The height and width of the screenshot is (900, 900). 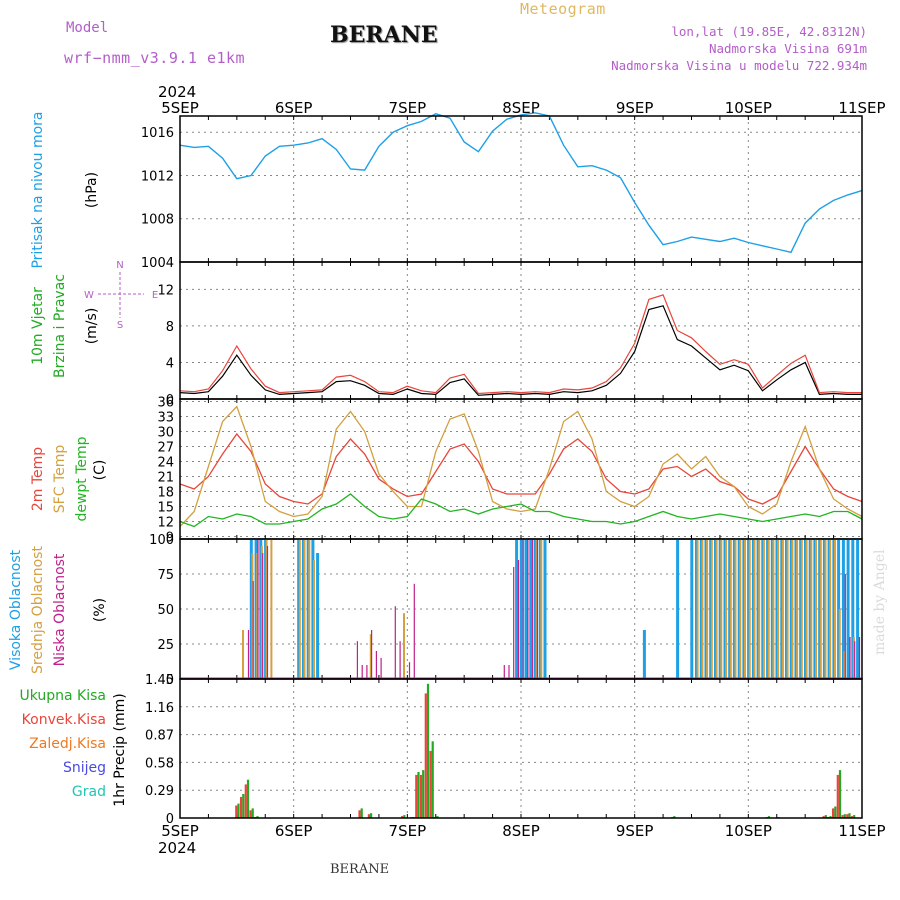 What do you see at coordinates (159, 680) in the screenshot?
I see `precip-y-tick-label: 1.45` at bounding box center [159, 680].